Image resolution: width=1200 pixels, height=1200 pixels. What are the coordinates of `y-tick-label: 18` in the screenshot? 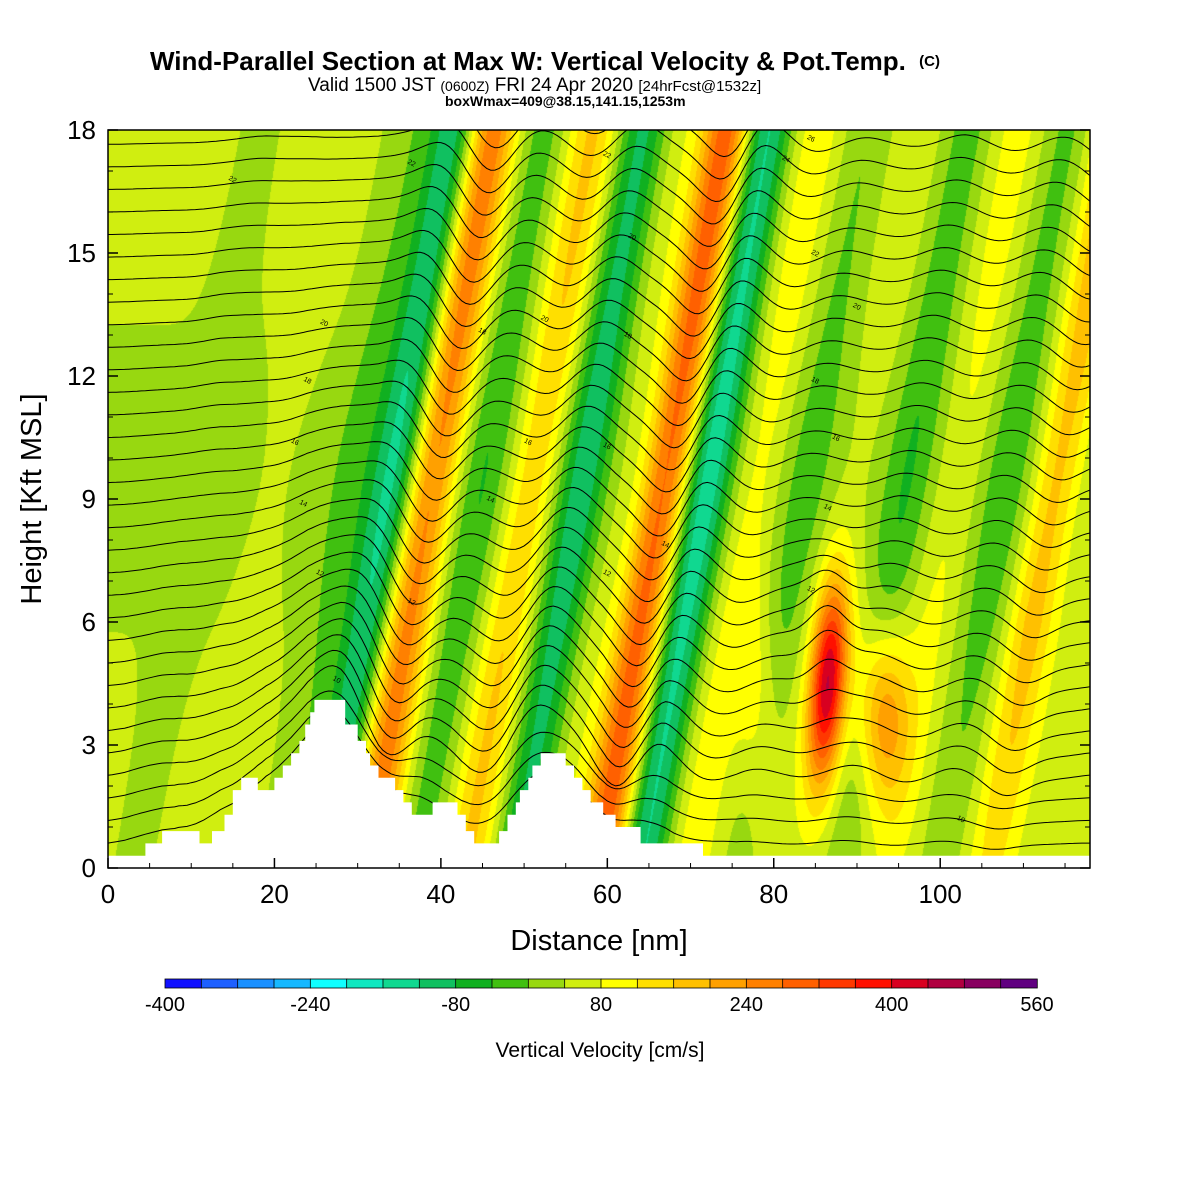 It's located at (81, 130).